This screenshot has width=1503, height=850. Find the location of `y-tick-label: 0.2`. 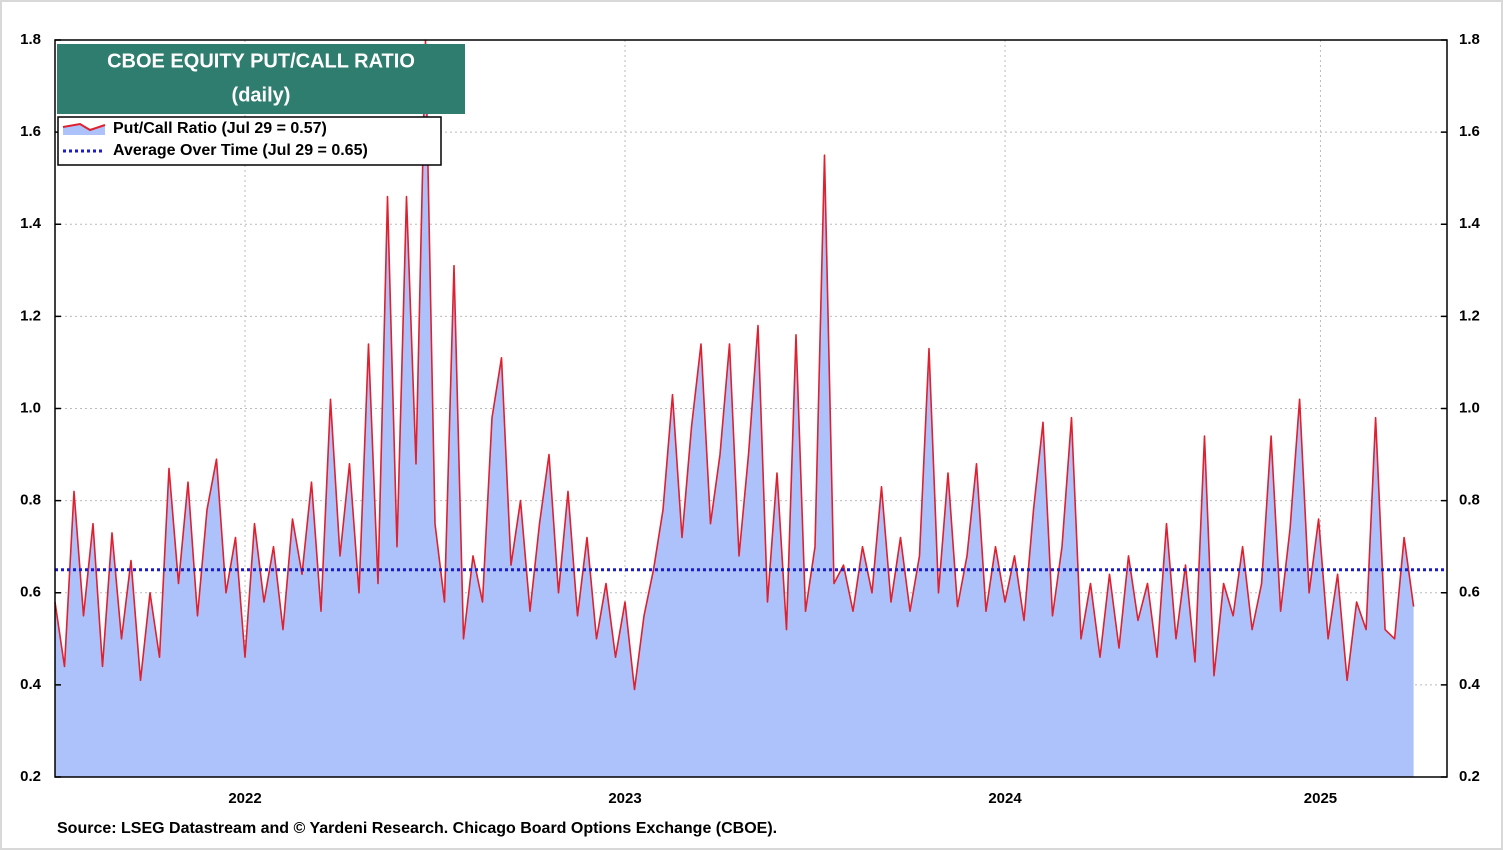

y-tick-label: 0.2 is located at coordinates (30, 776).